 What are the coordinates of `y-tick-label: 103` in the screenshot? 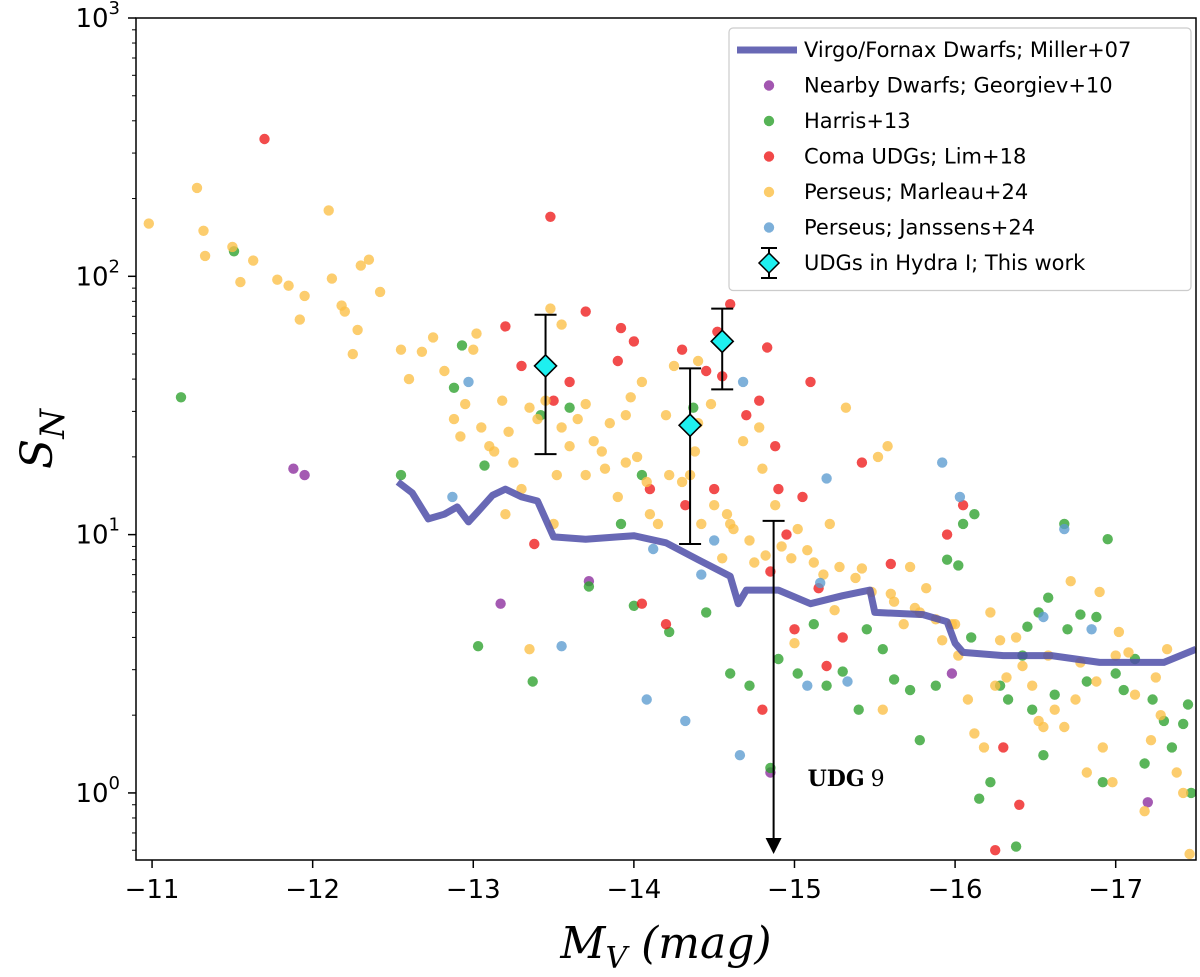 It's located at (97, 17).